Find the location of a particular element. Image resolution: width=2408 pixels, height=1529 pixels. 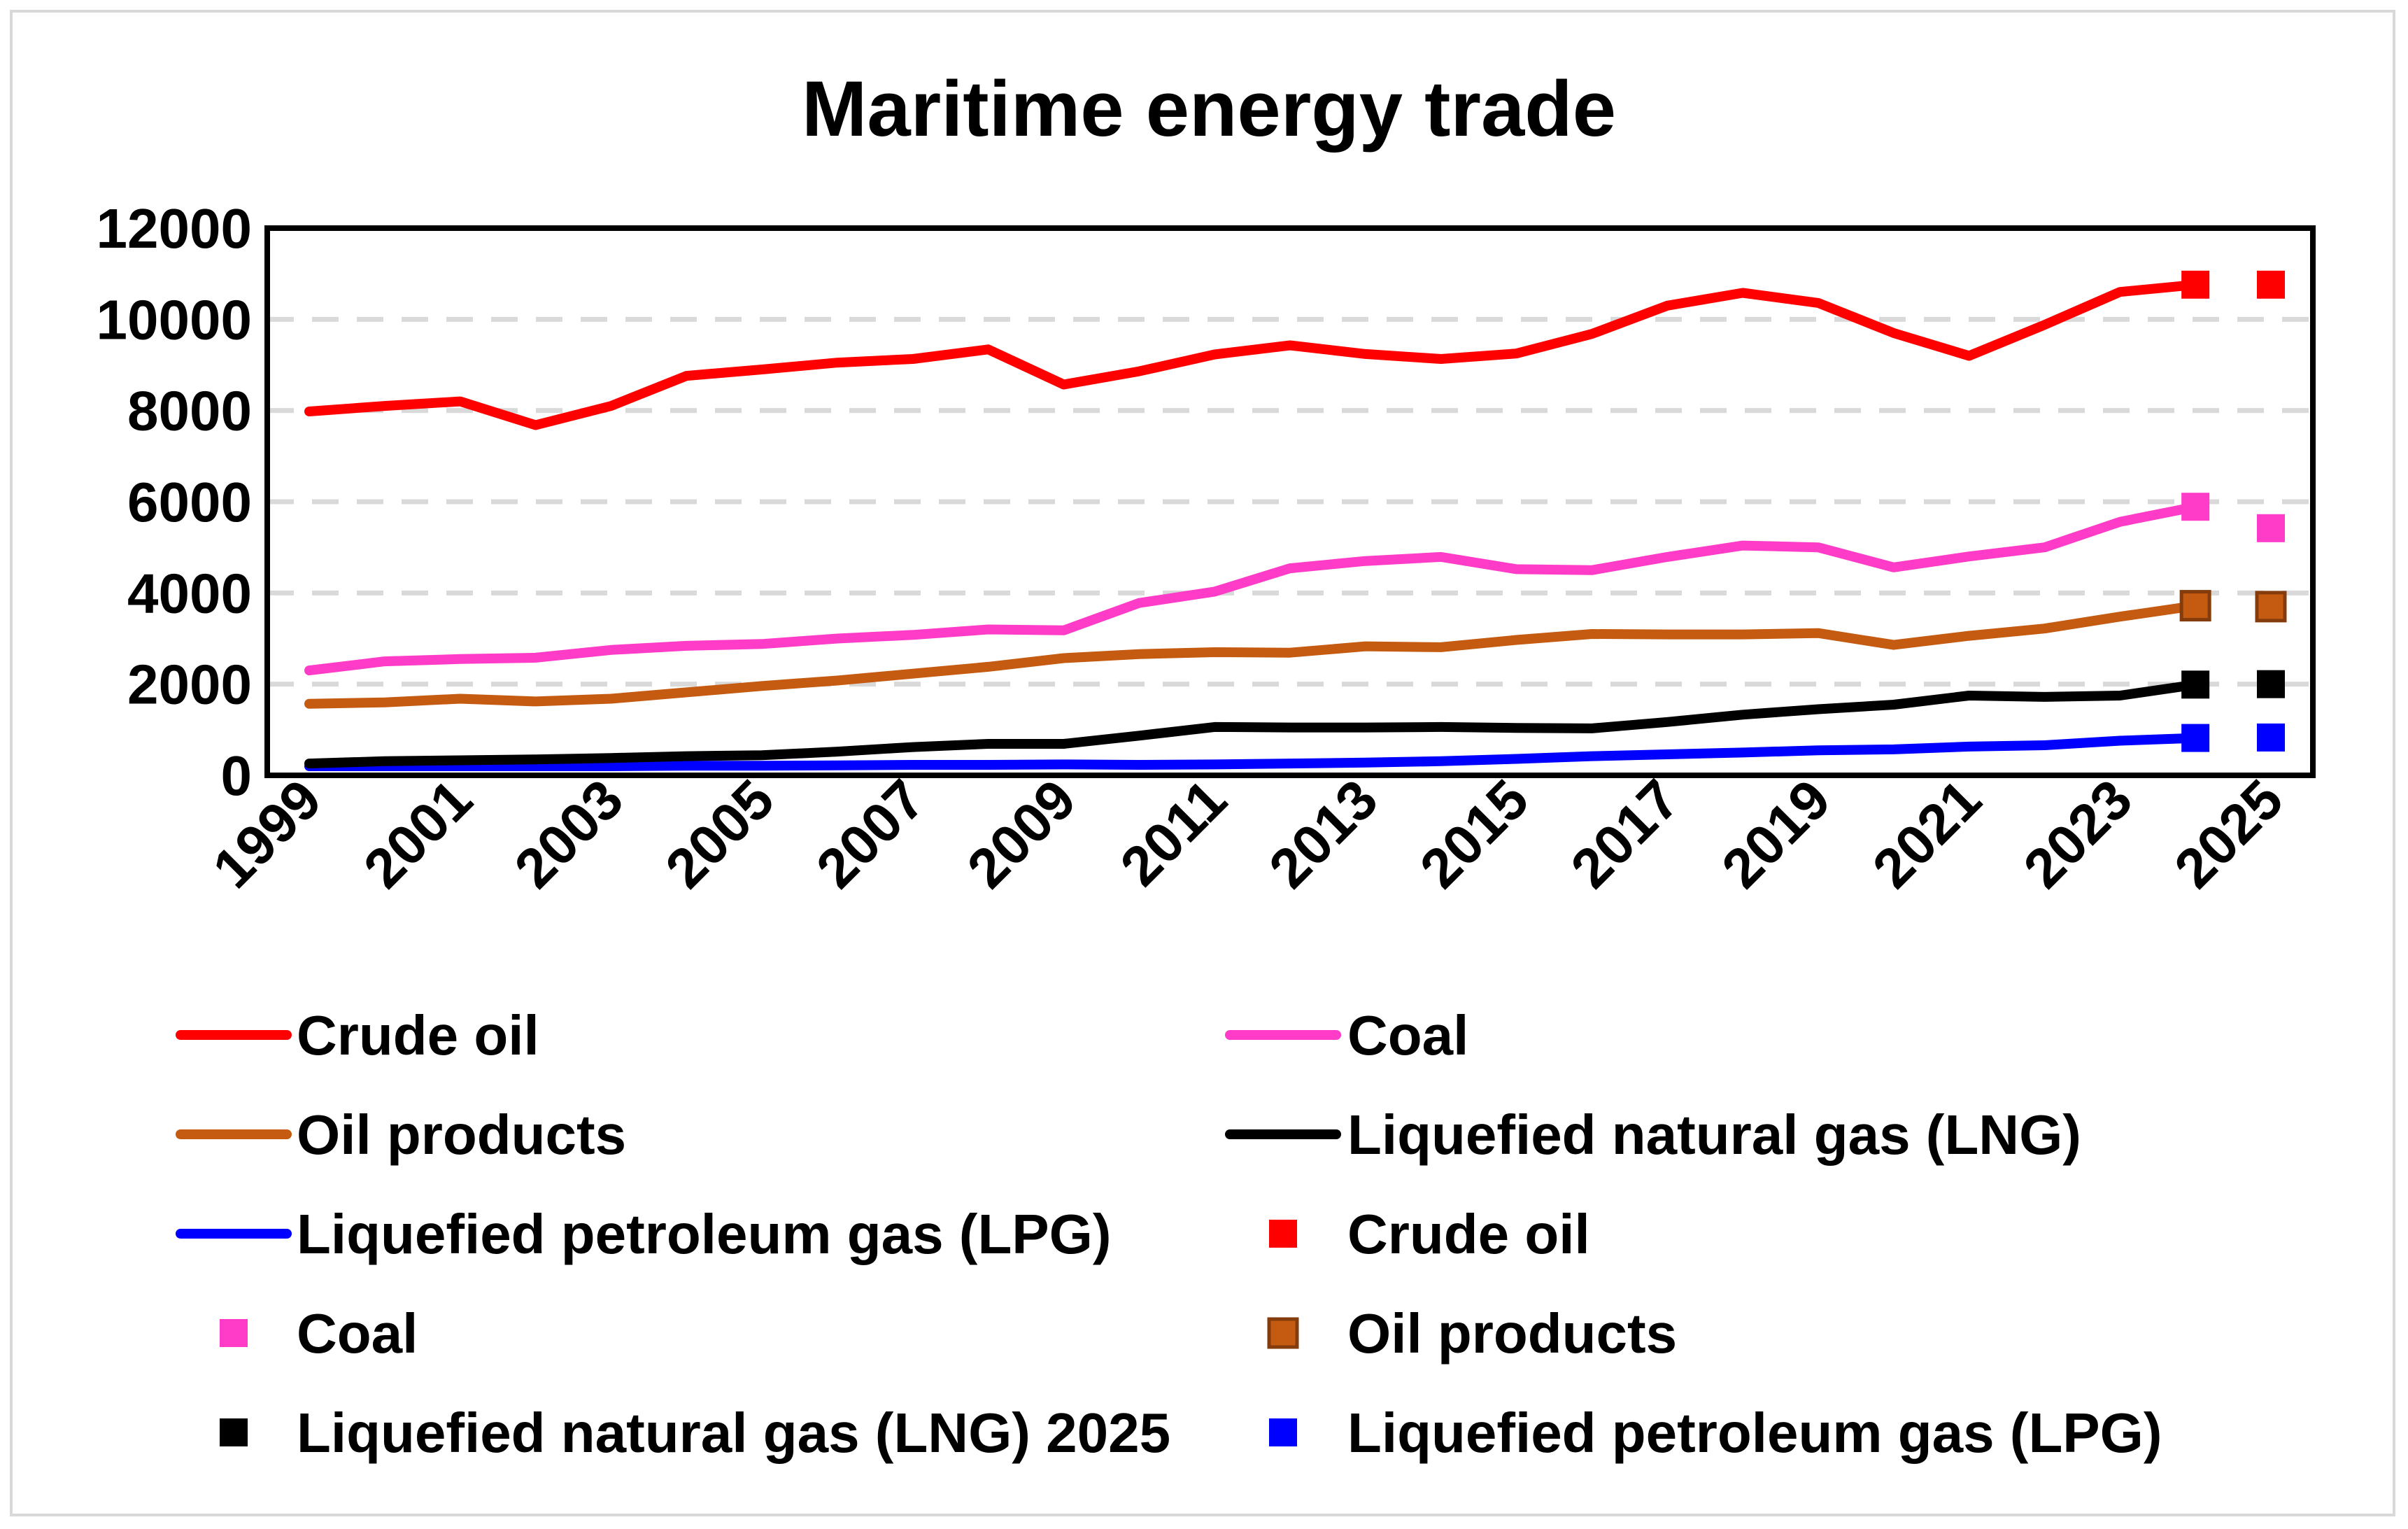

y-tick-label: 12000 is located at coordinates (175, 228).